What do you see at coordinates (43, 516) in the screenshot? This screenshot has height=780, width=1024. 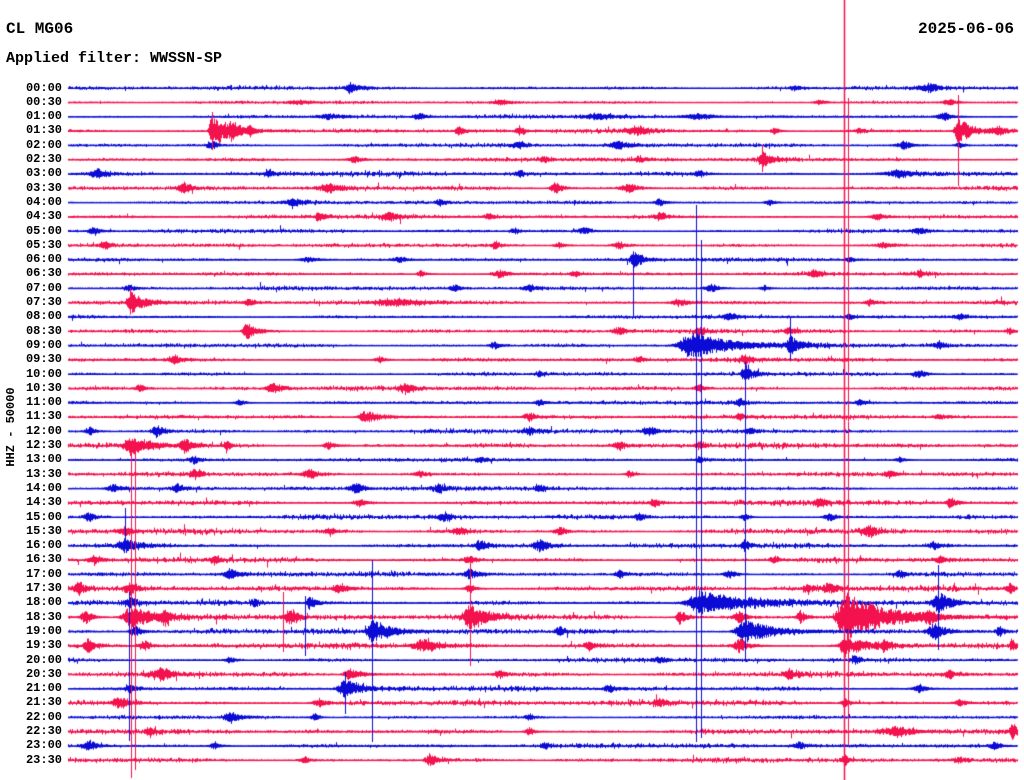 I see `time-label: 15:00` at bounding box center [43, 516].